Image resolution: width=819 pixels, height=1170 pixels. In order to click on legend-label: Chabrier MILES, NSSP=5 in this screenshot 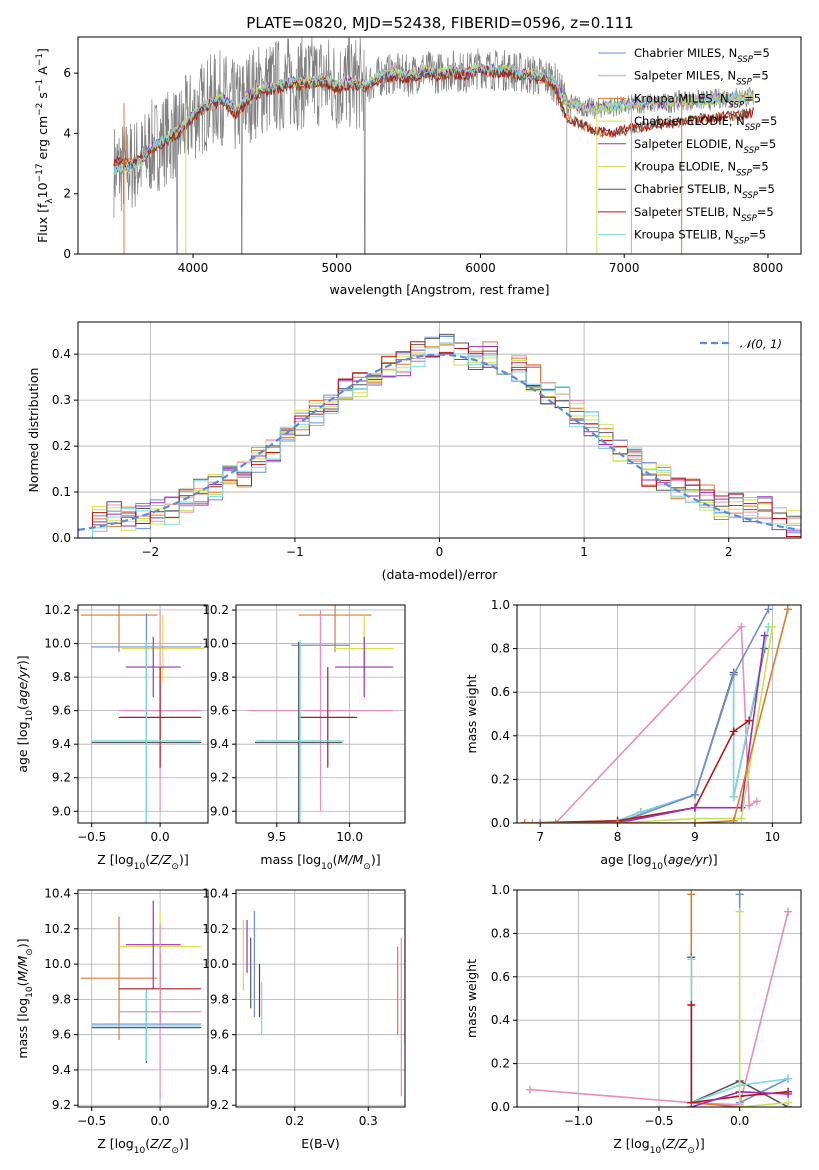, I will do `click(702, 55)`.